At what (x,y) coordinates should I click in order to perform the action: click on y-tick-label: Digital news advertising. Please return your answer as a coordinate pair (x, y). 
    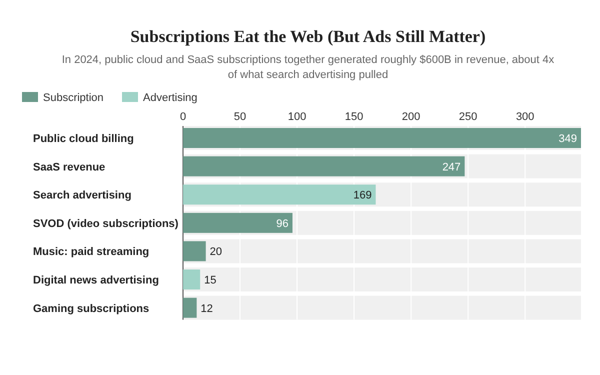
    Looking at the image, I should click on (96, 280).